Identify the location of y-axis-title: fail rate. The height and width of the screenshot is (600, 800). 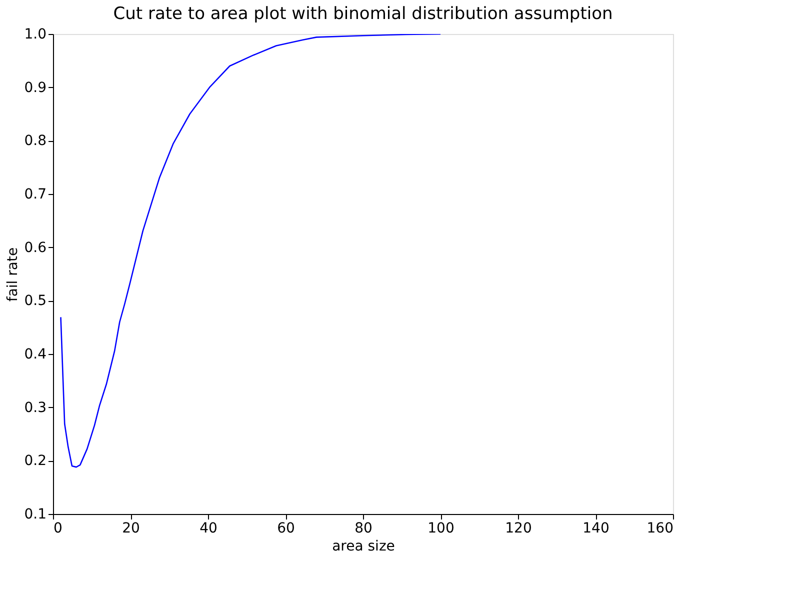
(13, 274).